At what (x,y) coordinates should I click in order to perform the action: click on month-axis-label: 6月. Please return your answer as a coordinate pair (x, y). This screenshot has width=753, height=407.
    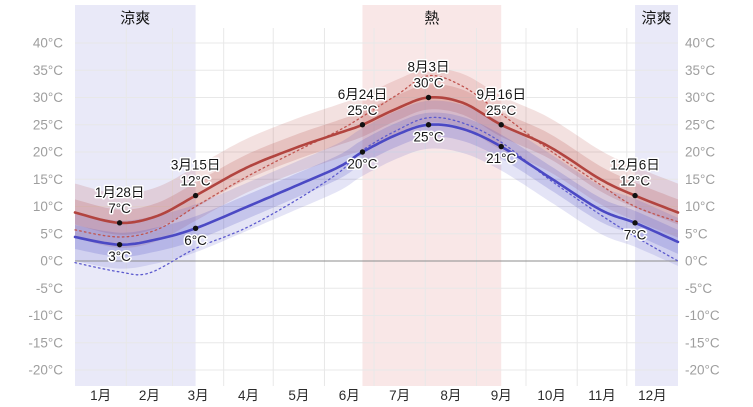
    Looking at the image, I should click on (349, 395).